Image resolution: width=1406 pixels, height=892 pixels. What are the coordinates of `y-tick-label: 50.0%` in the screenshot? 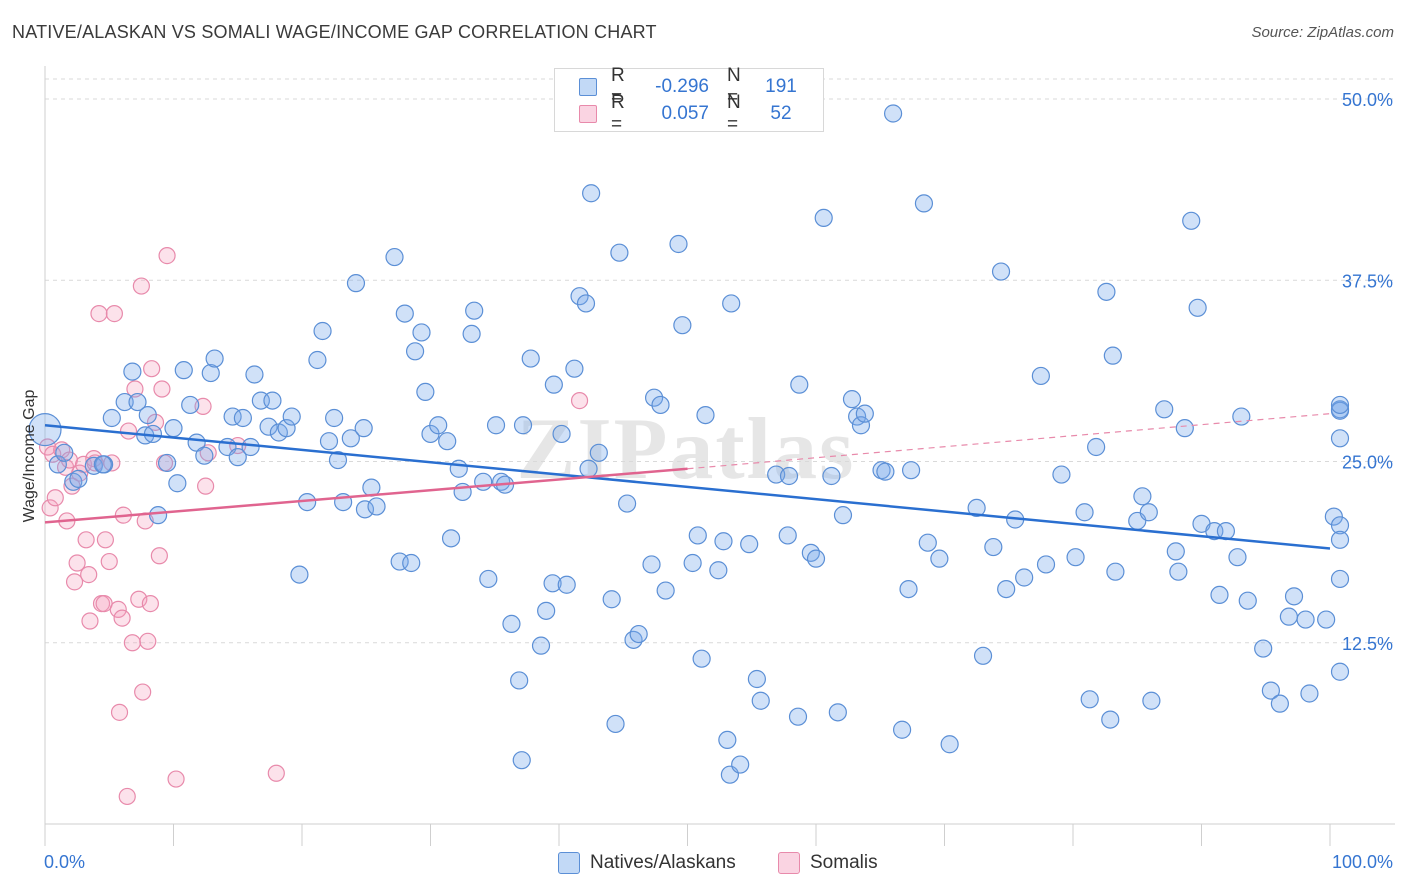 It's located at (1367, 100).